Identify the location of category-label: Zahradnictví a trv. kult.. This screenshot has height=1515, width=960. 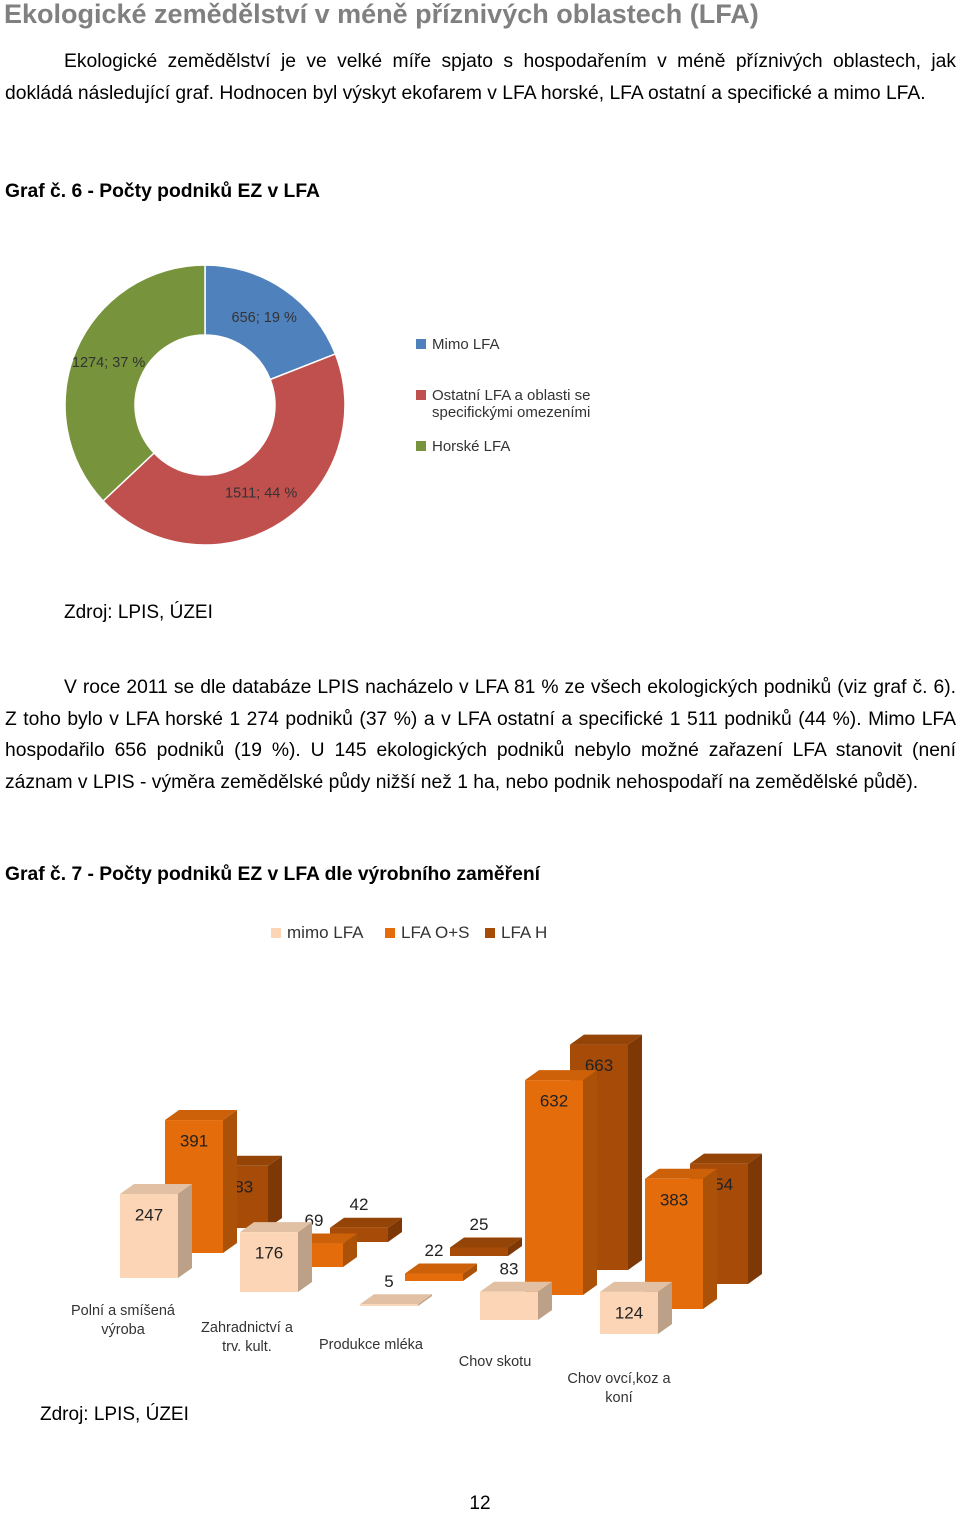
(247, 1337).